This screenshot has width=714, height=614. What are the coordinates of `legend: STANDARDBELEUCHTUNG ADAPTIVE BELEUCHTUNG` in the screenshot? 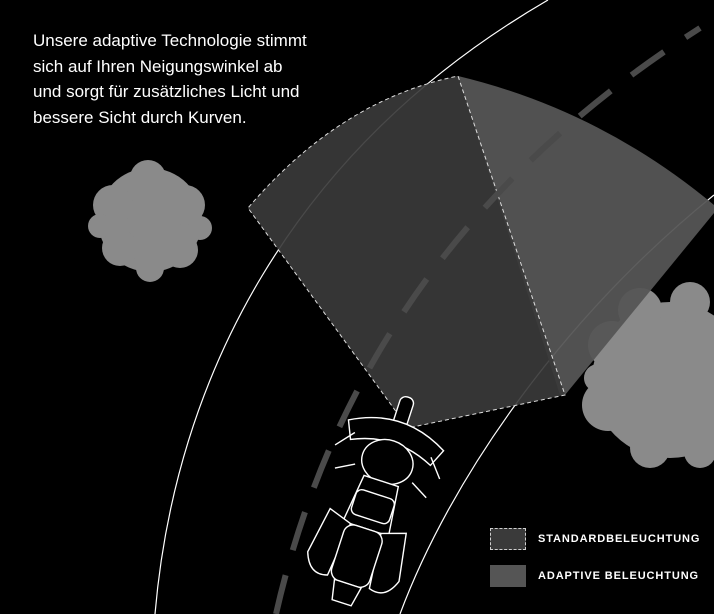 It's located at (601, 565).